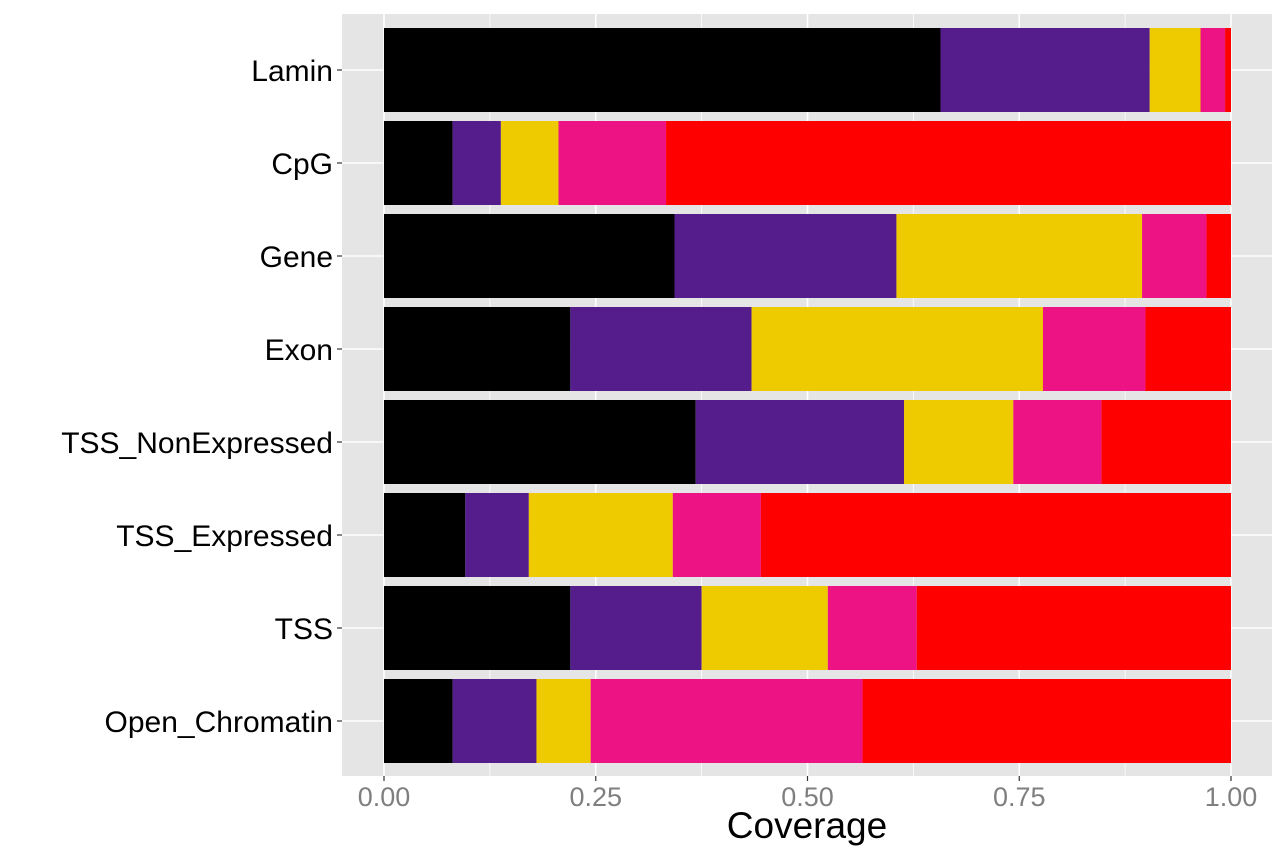  What do you see at coordinates (302, 164) in the screenshot?
I see `y-category-label: CpG` at bounding box center [302, 164].